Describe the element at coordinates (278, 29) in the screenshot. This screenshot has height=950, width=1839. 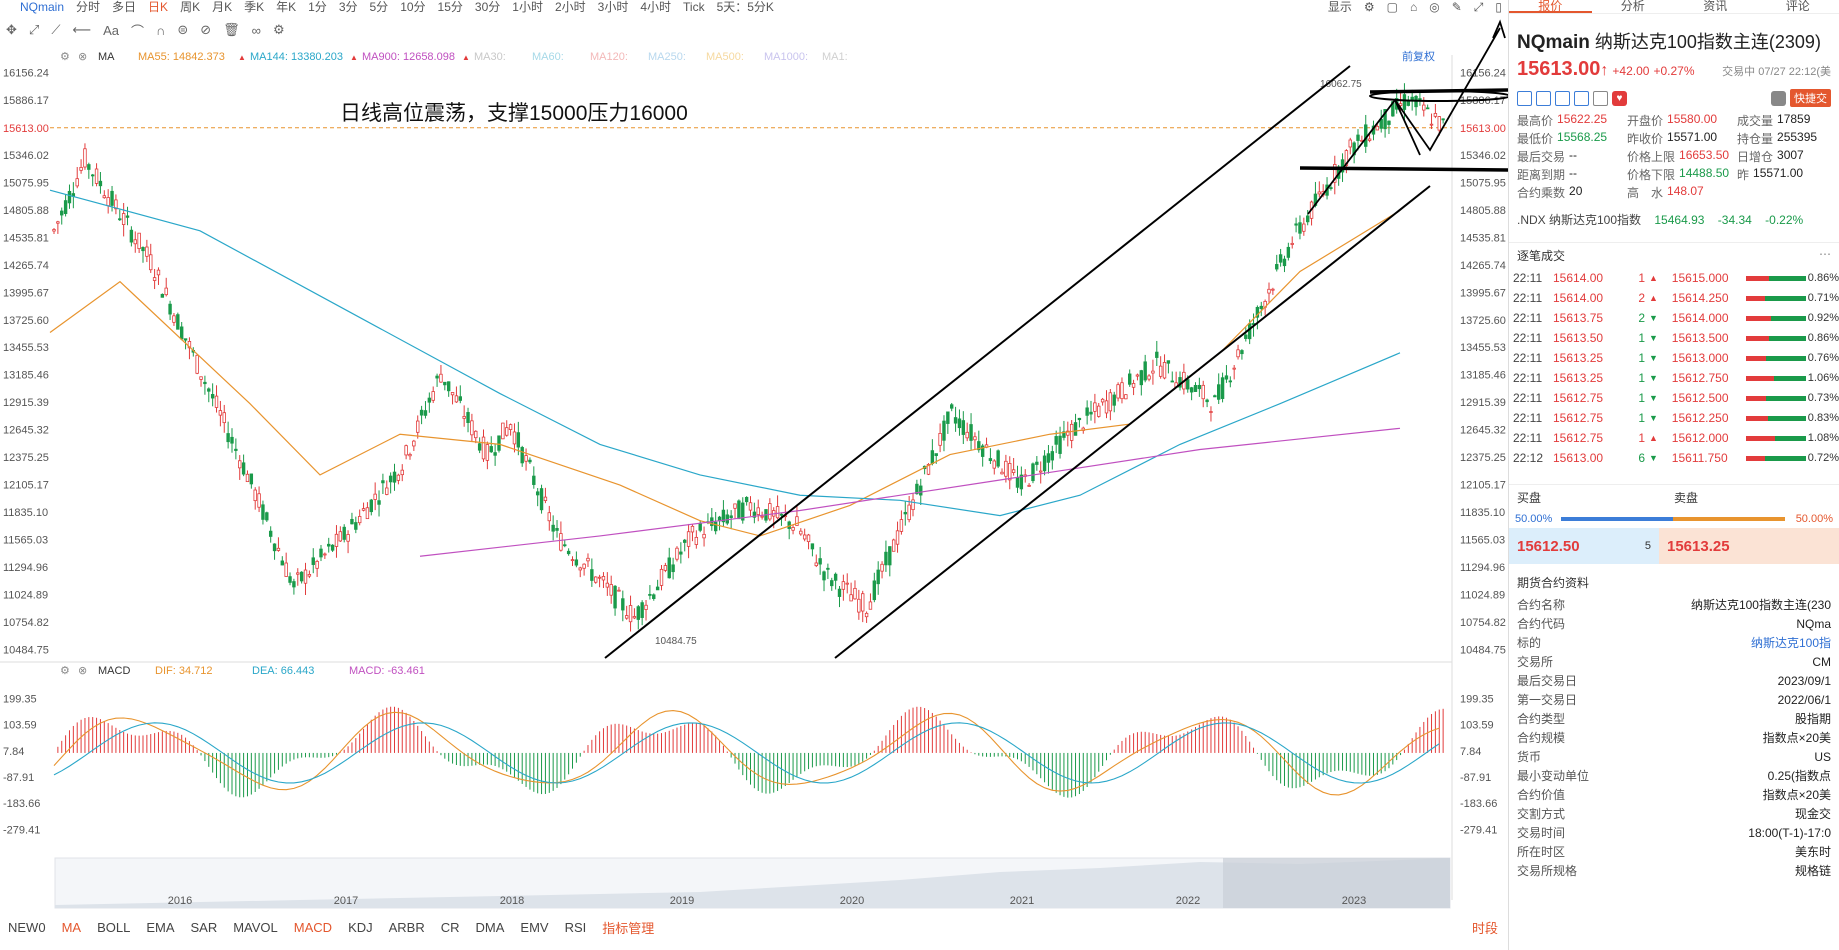
I see `draw-tool-icon-11: ⚙` at that location.